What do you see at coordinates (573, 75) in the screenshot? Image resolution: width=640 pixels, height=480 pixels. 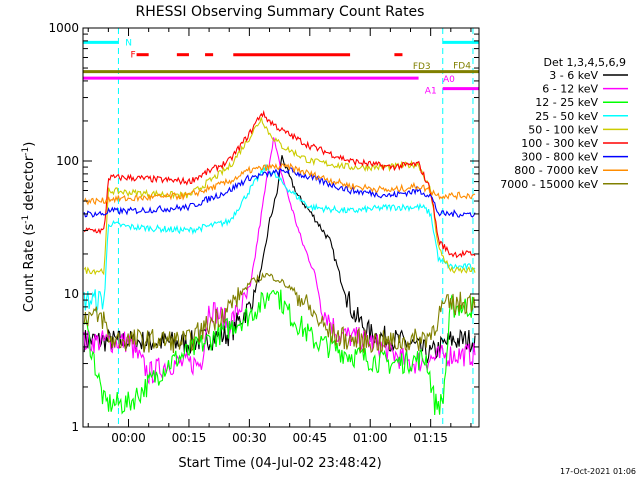 I see `legend-label-1: 3 - 6 keV` at bounding box center [573, 75].